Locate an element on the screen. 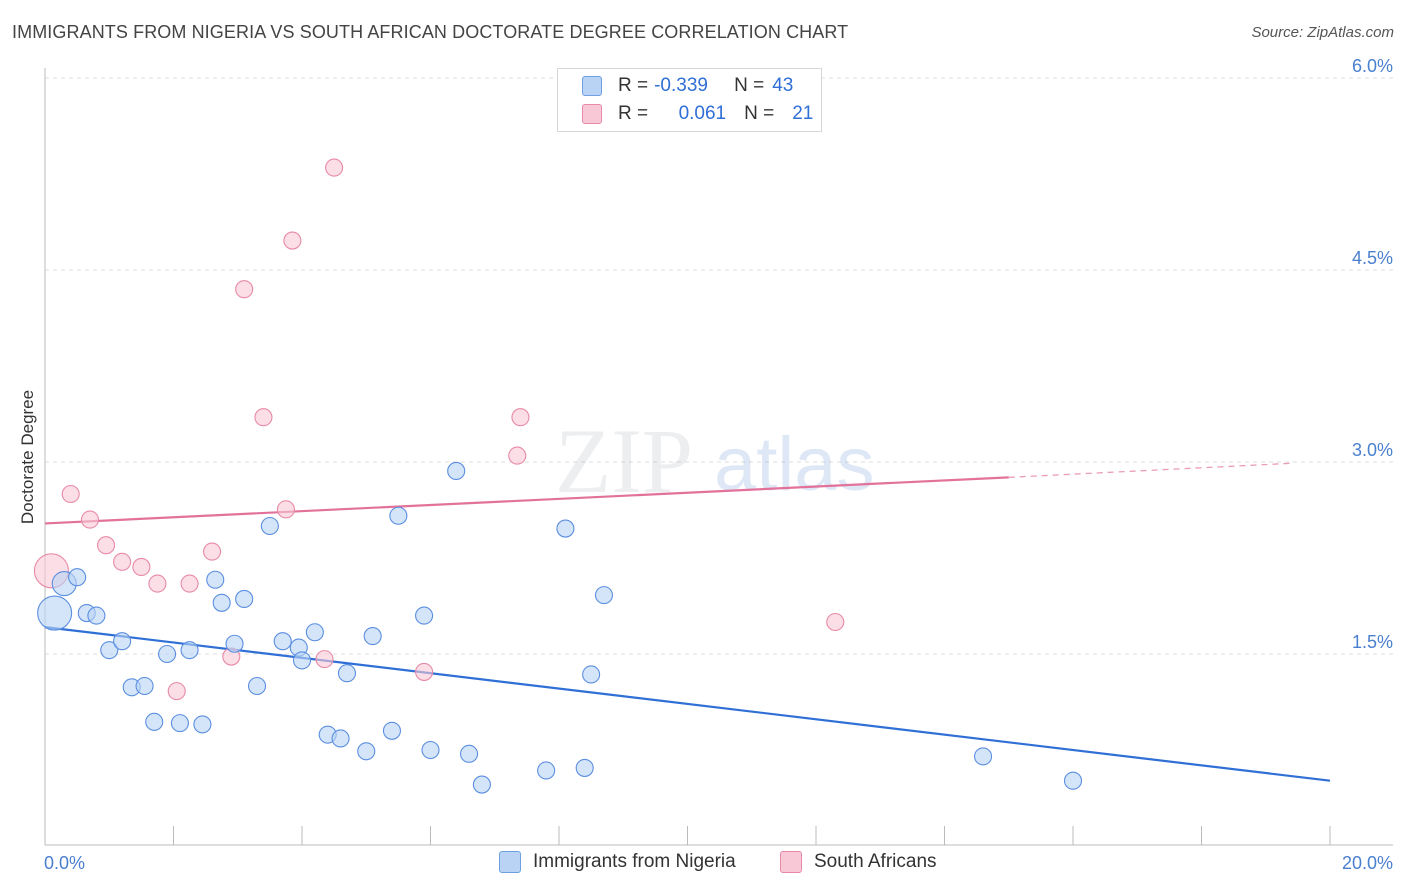 The image size is (1406, 892). legend-row-south-africans: R = 0.061 N = 21 is located at coordinates (697, 114).